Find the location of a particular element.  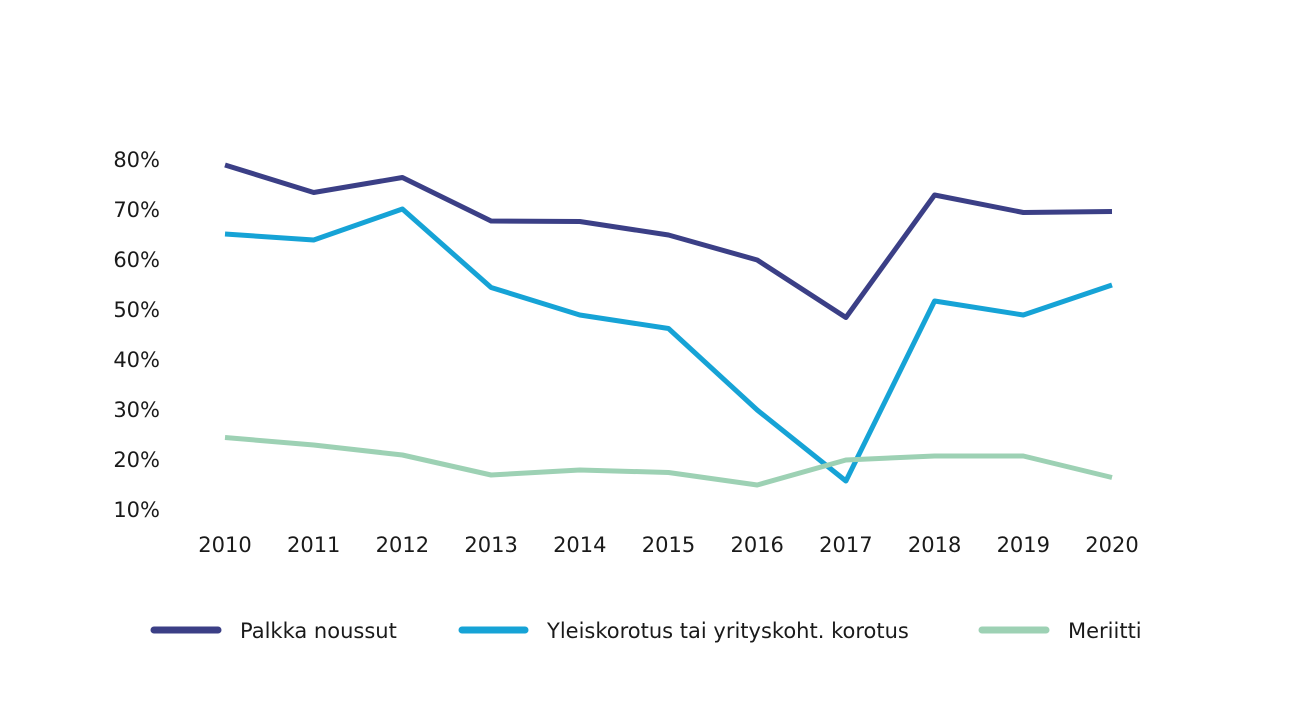

x-tick-label: 2012 is located at coordinates (402, 545).